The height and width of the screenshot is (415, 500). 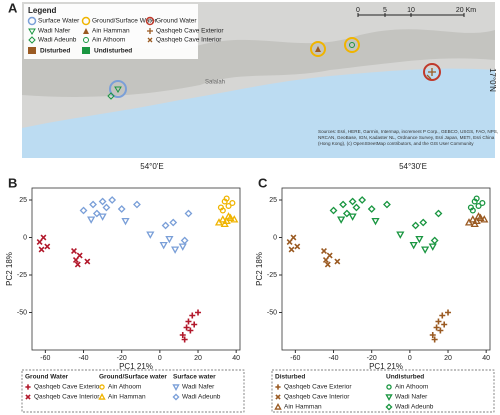 I want to click on legend-header: Ground Water, so click(x=47, y=377).